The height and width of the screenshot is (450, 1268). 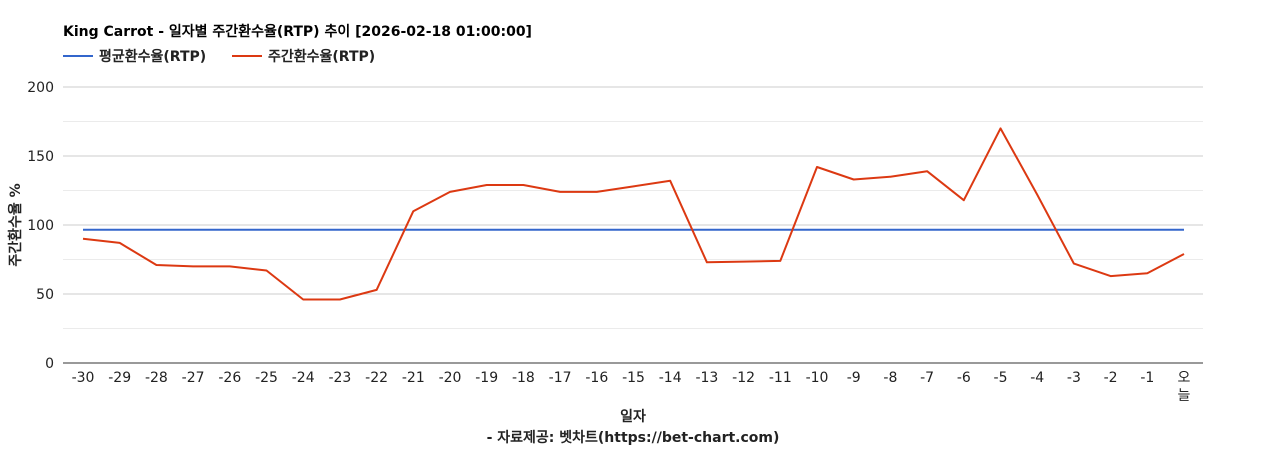 What do you see at coordinates (780, 378) in the screenshot?
I see `x-tick-label: -11` at bounding box center [780, 378].